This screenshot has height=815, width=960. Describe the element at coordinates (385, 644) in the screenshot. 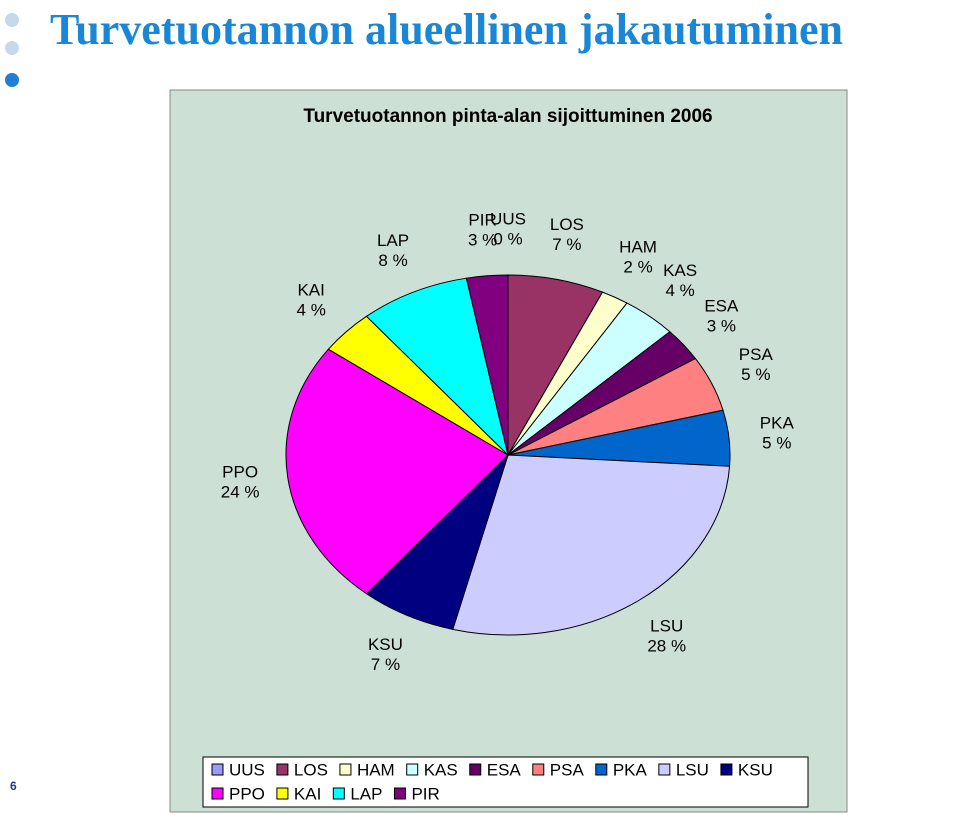

I see `slice-category-label: KSU` at that location.